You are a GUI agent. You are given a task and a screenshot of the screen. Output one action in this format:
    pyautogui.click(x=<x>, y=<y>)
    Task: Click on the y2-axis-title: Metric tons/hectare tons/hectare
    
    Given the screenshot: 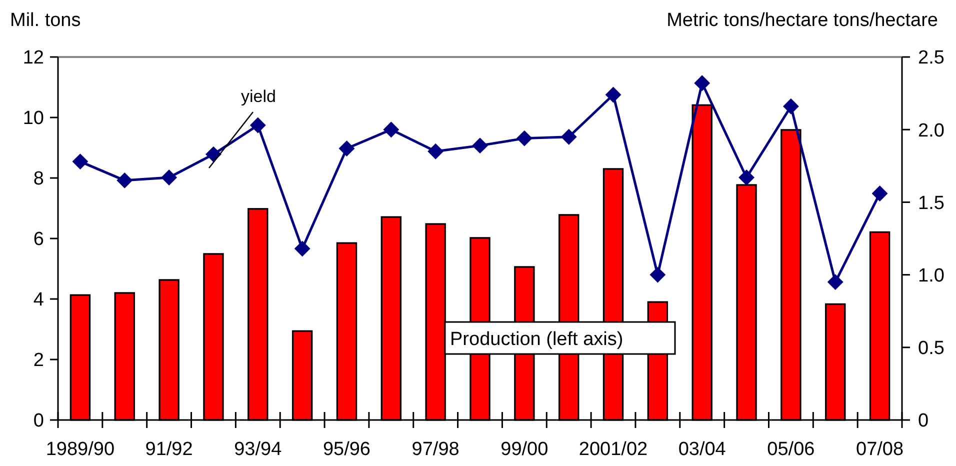 What is the action you would take?
    pyautogui.click(x=802, y=20)
    